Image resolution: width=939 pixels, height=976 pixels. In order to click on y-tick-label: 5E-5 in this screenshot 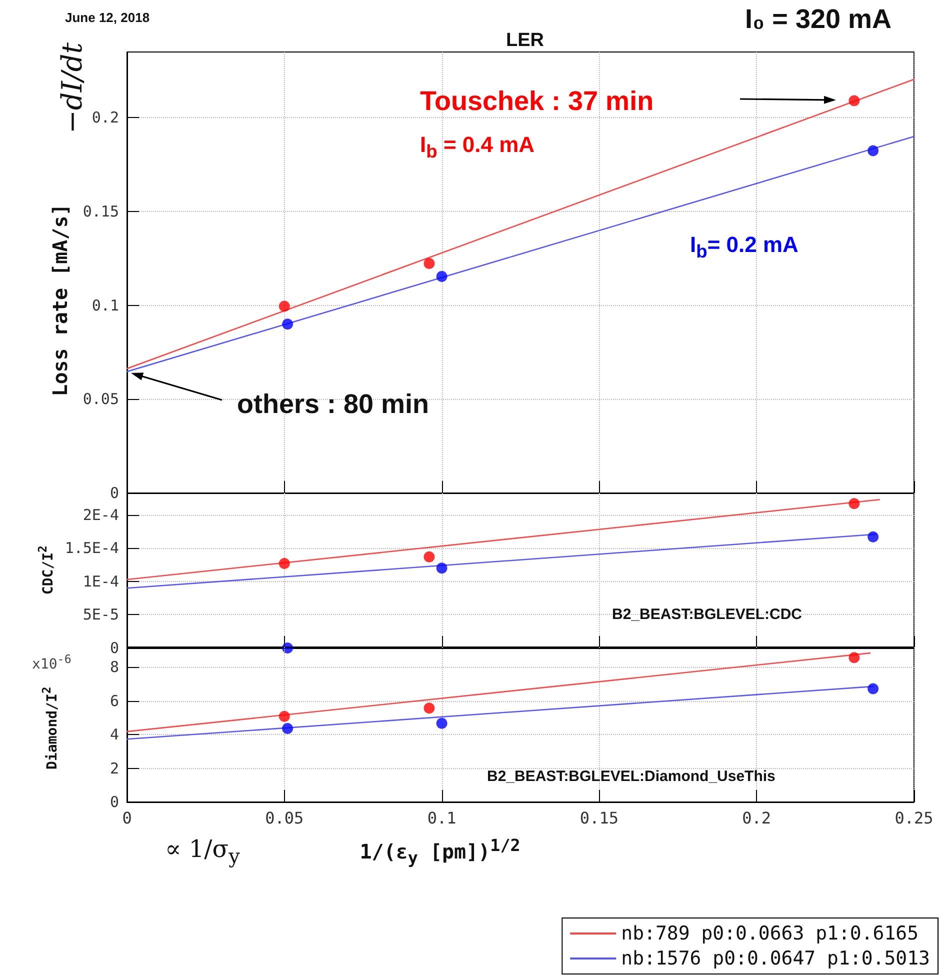, I will do `click(100, 615)`.